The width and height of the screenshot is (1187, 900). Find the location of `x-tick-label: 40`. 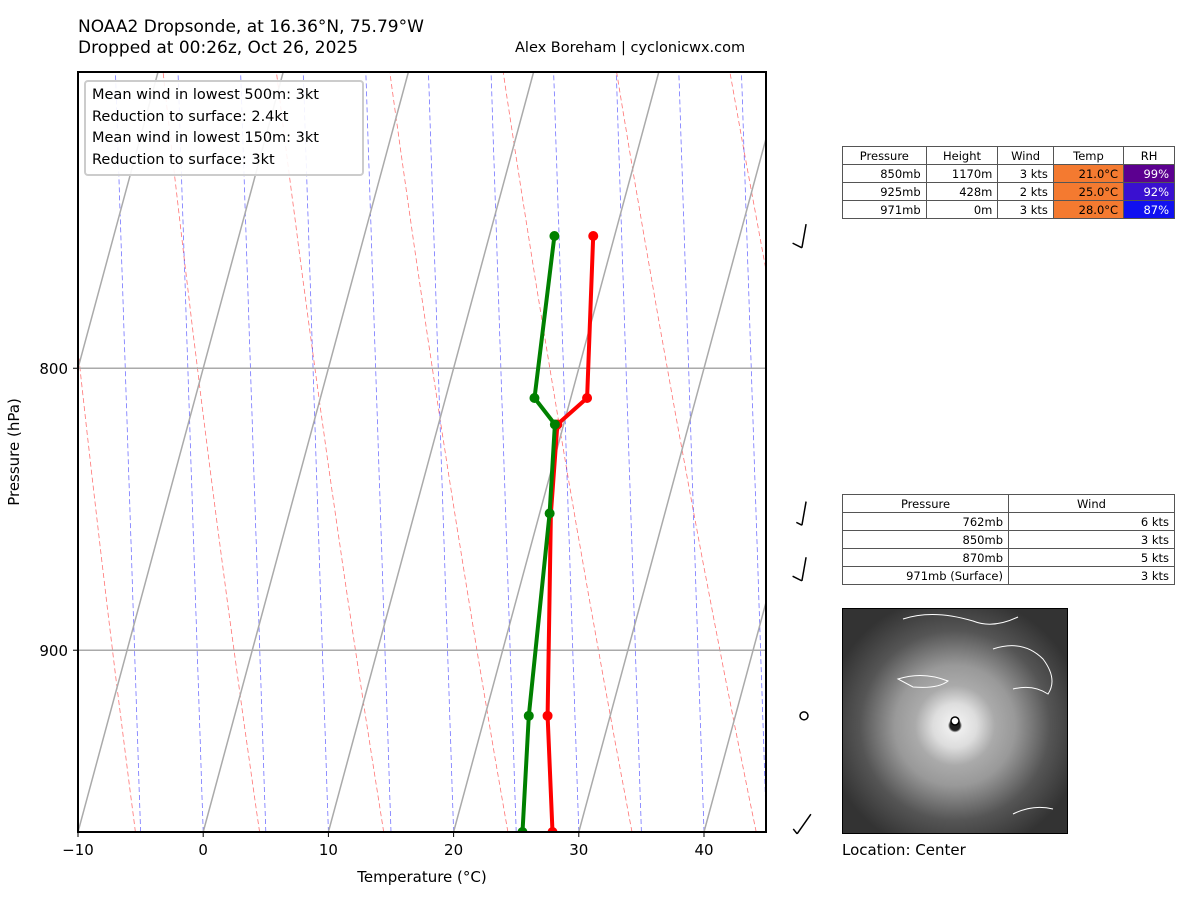

x-tick-label: 40 is located at coordinates (703, 850).